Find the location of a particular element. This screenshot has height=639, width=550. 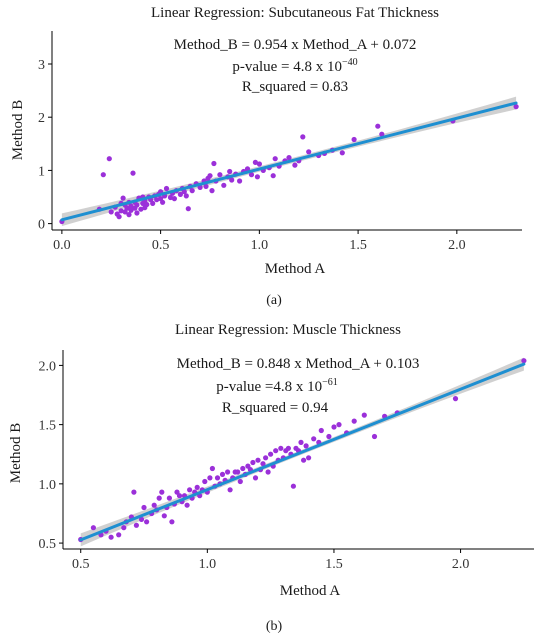

y-tick-label: 0 is located at coordinates (41, 225).